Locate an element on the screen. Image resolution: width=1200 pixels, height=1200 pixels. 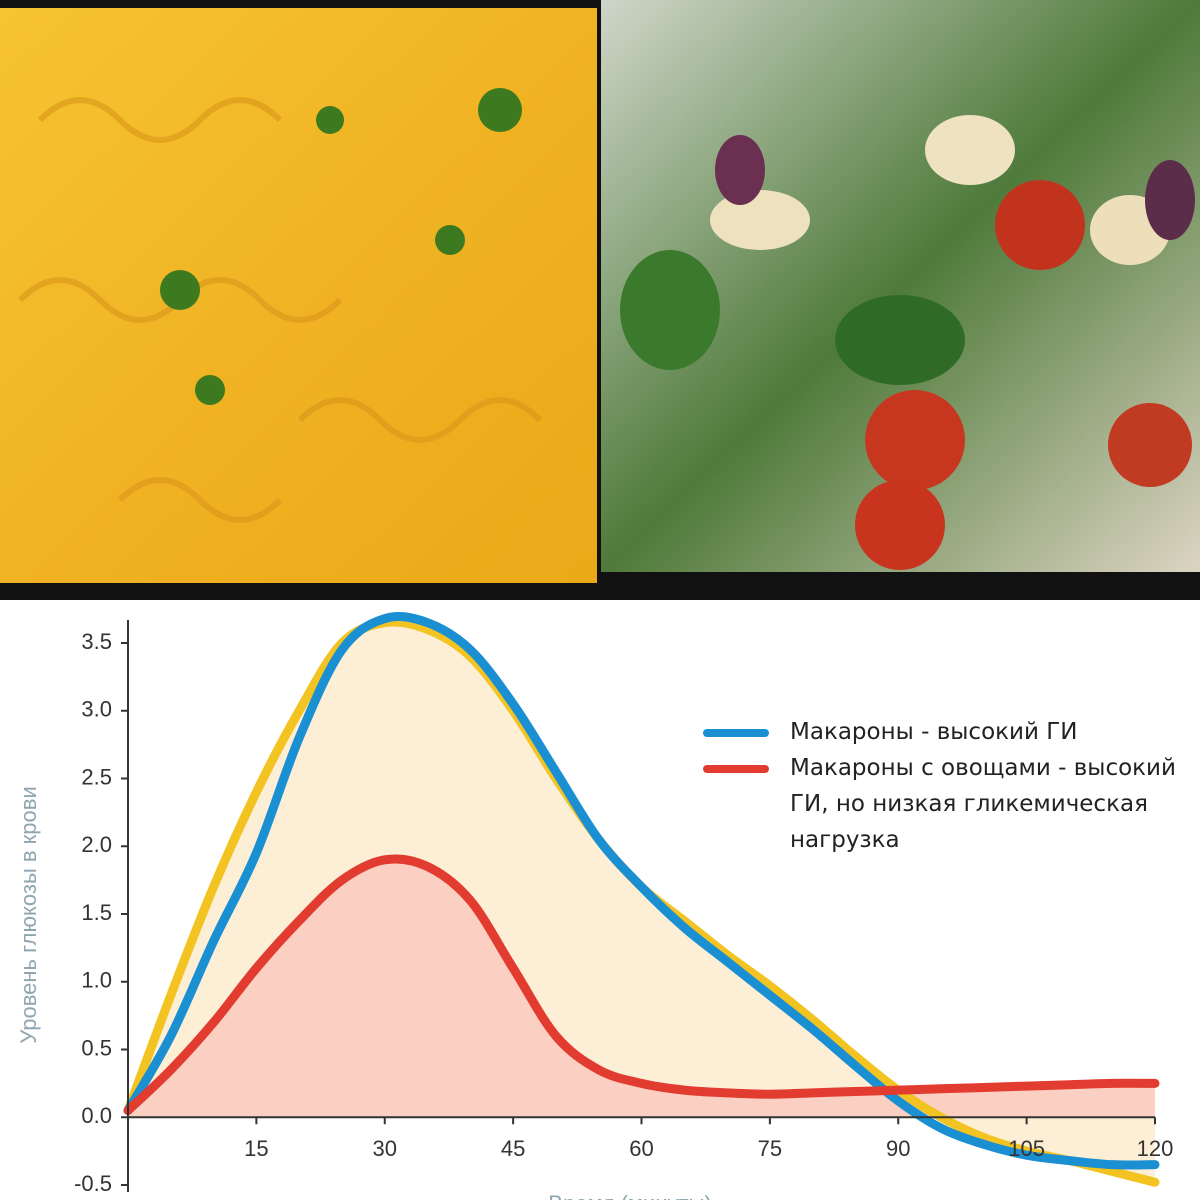
y-tick-label: 3.5 is located at coordinates (96, 641).